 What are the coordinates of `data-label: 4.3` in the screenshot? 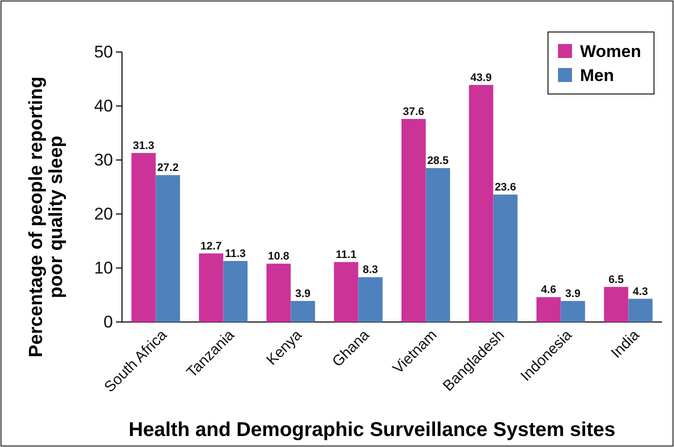 It's located at (640, 292).